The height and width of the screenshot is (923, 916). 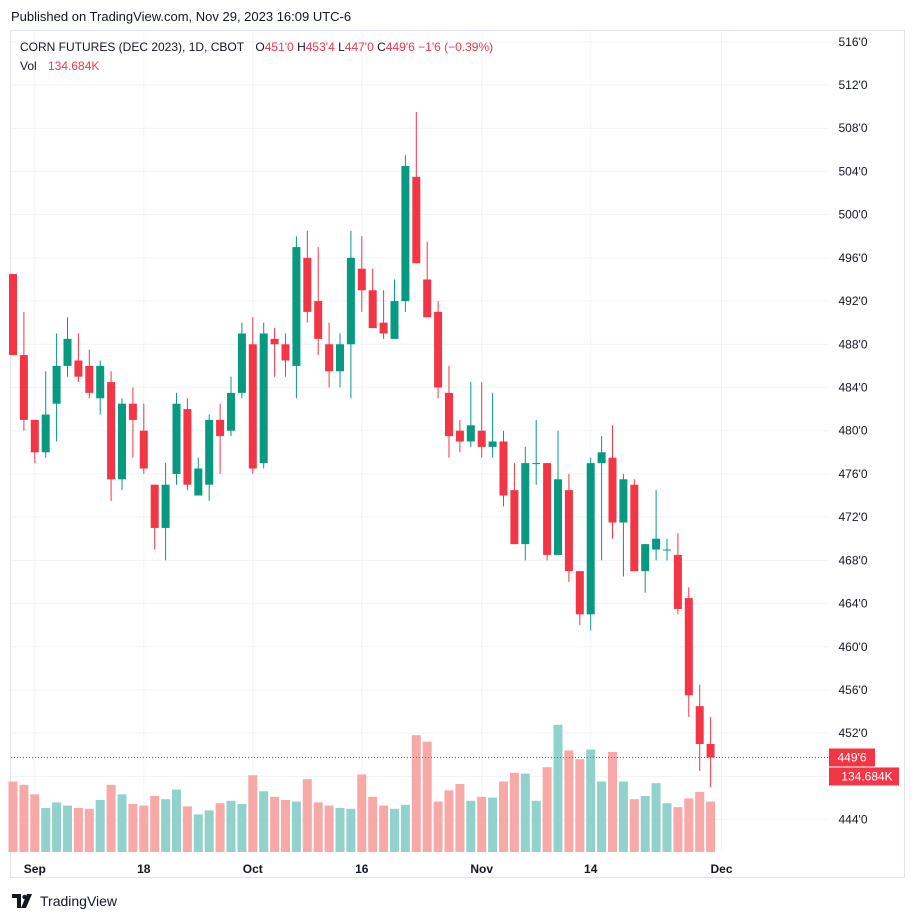 What do you see at coordinates (864, 776) in the screenshot?
I see `last-volume-label-bg` at bounding box center [864, 776].